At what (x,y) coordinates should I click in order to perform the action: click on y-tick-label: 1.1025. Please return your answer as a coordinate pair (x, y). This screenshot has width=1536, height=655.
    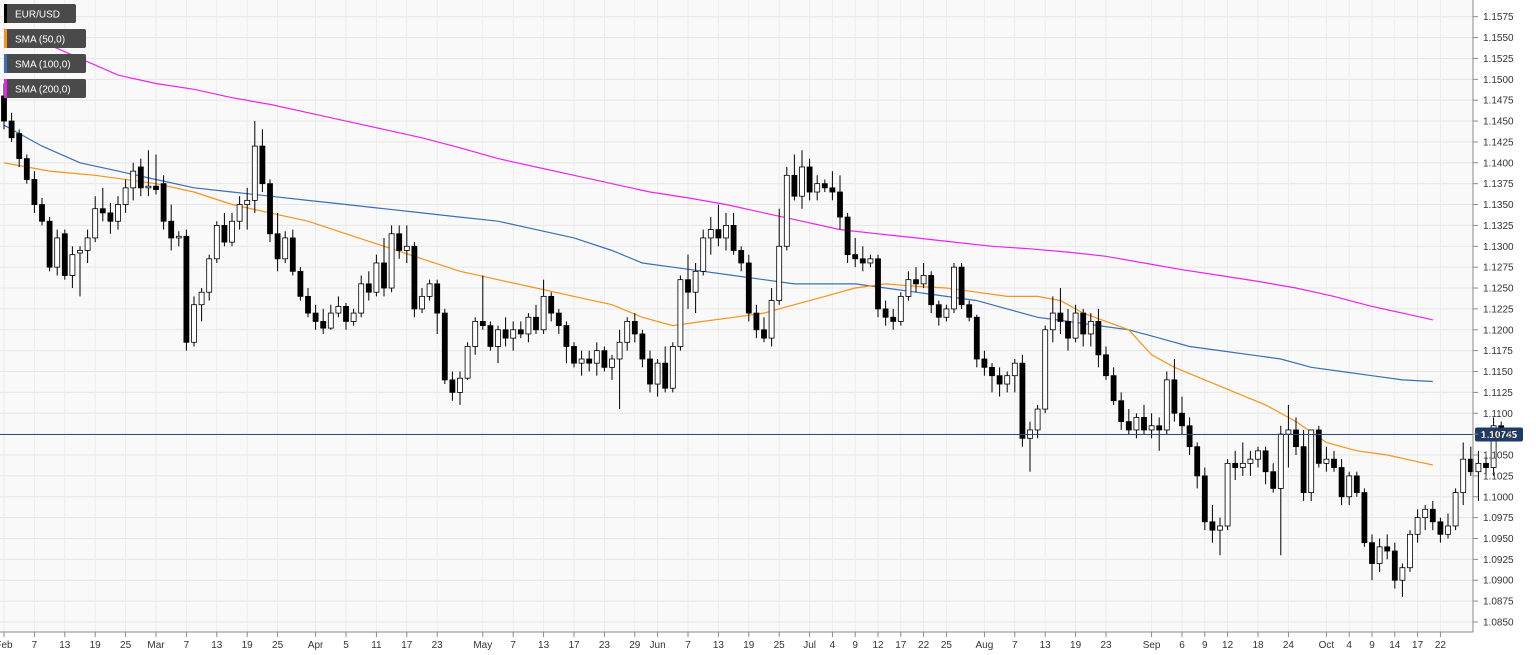
    Looking at the image, I should click on (1498, 476).